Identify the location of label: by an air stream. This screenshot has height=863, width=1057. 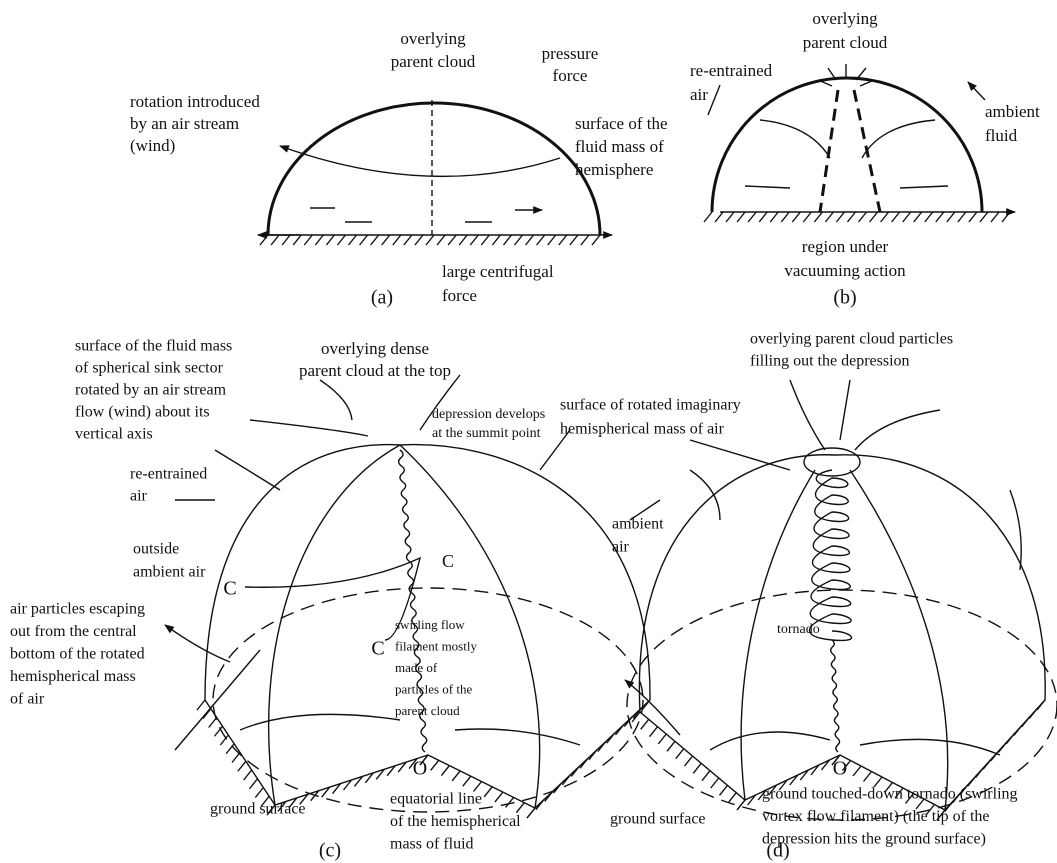
(184, 123).